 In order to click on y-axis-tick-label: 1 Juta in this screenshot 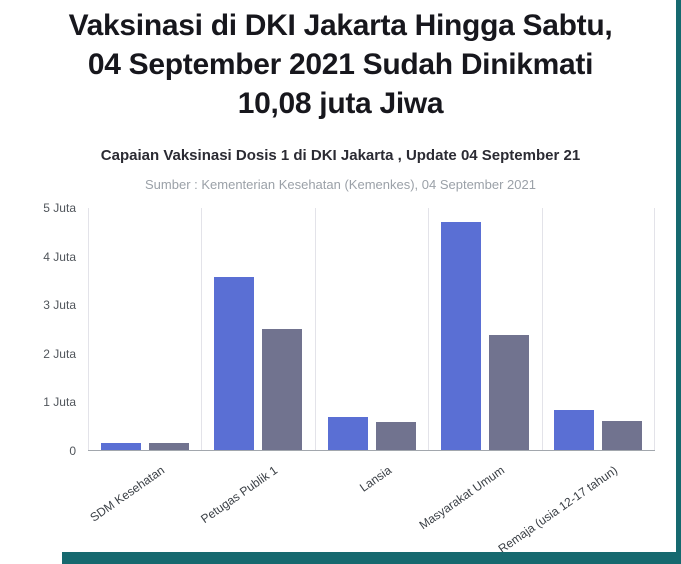, I will do `click(59, 402)`.